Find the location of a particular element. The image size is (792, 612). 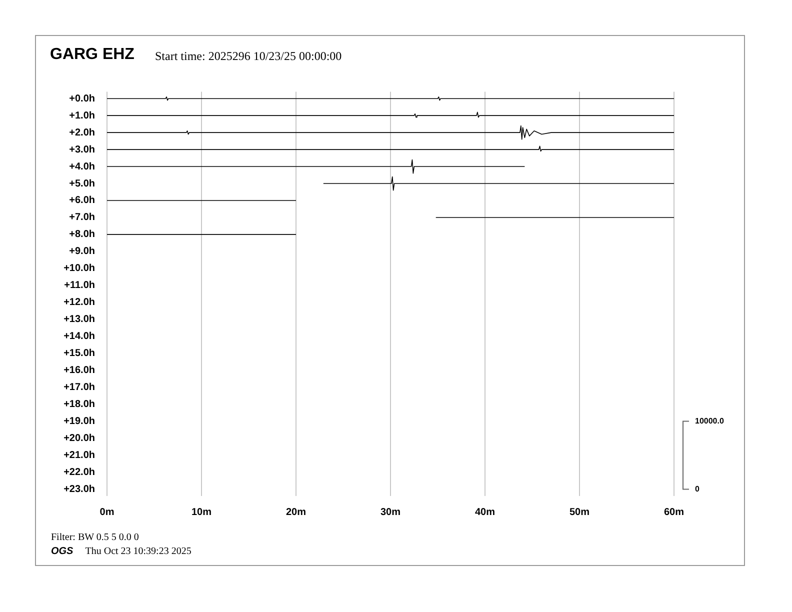

y-tick-label: +6.0h is located at coordinates (82, 200).